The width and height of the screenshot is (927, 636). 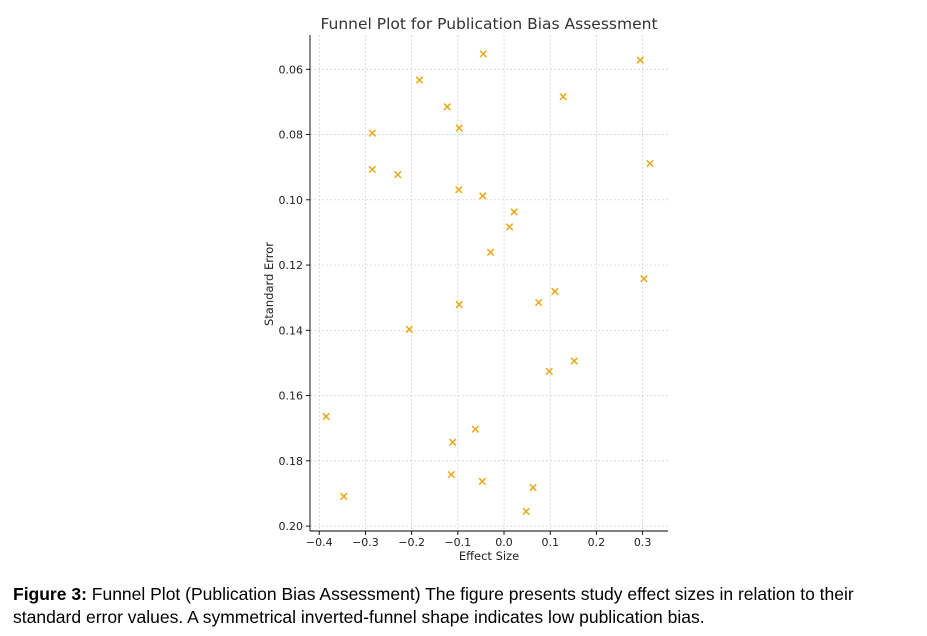 I want to click on x-tick-label: −0.3, so click(x=365, y=542).